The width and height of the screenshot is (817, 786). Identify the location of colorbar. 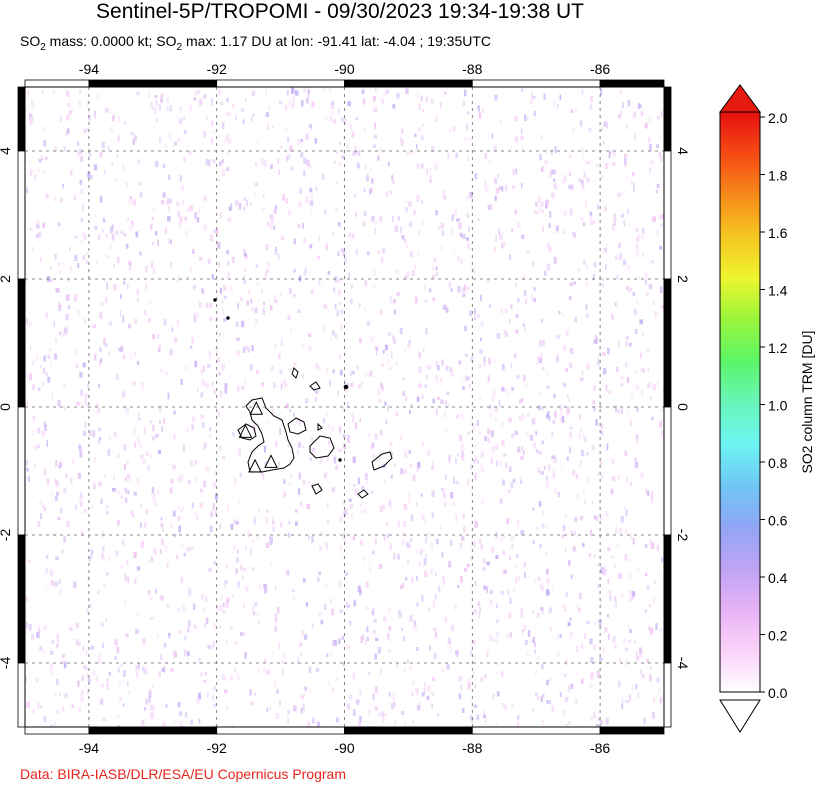
(740, 402).